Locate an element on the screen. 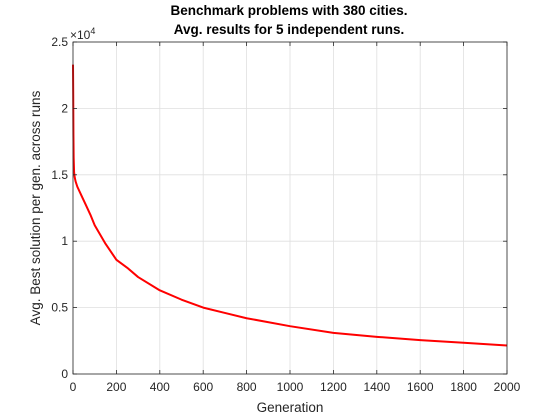  x-tick-label: 1600 is located at coordinates (420, 387).